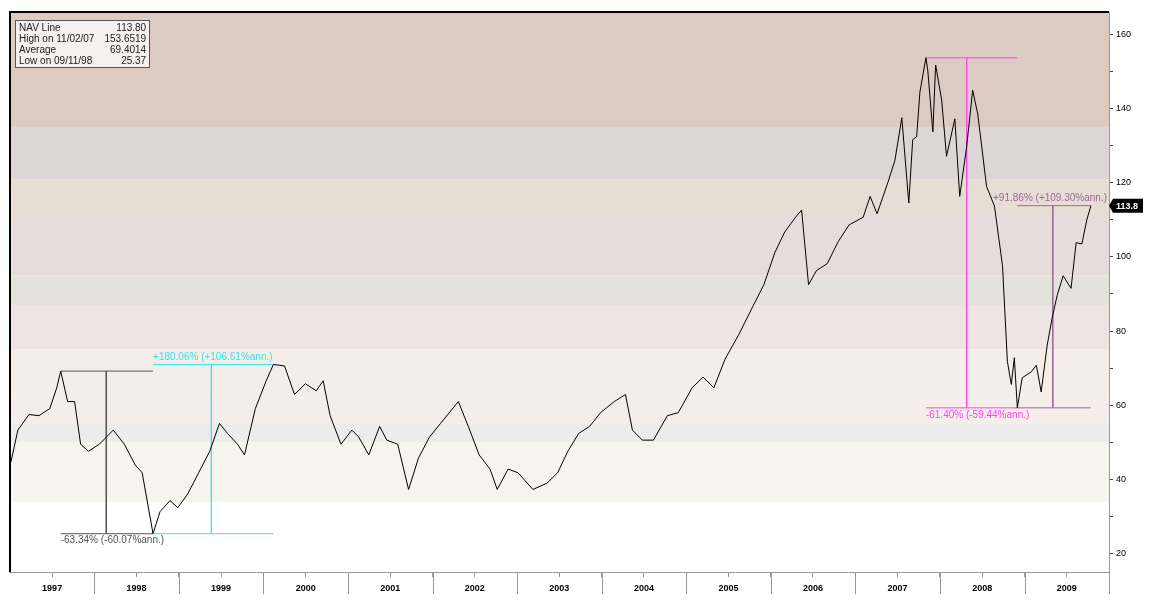  Describe the element at coordinates (56, 60) in the screenshot. I see `annotation: Low on 09/11/98` at that location.